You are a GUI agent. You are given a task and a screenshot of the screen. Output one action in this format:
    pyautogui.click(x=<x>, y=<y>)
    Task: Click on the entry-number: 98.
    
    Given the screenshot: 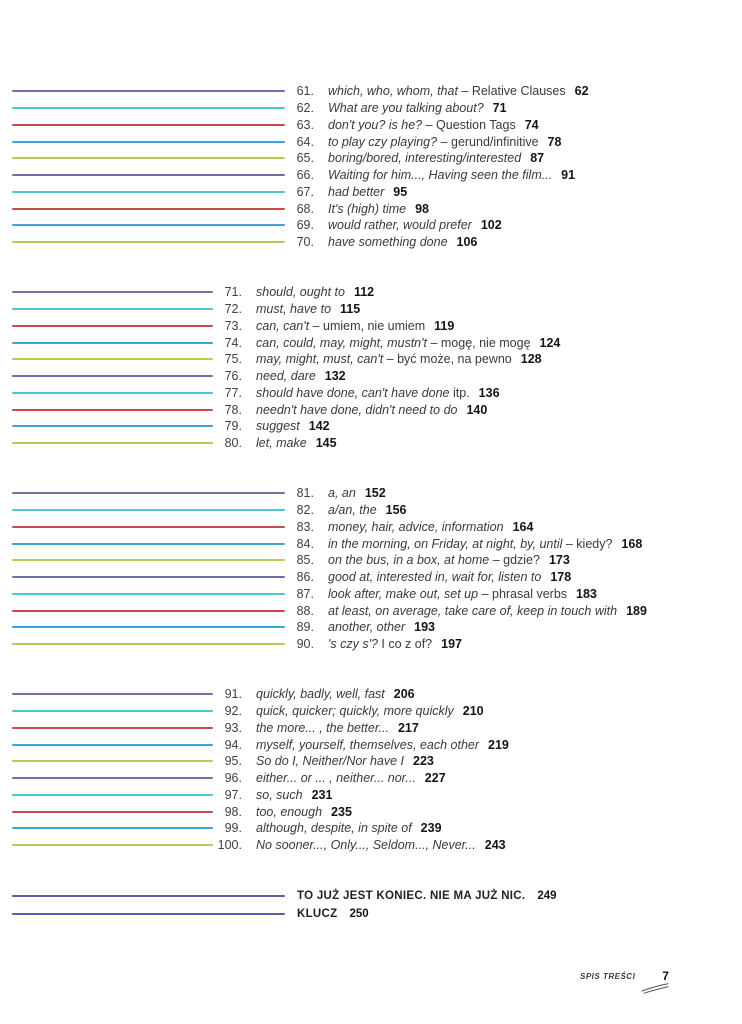 What is the action you would take?
    pyautogui.click(x=233, y=811)
    